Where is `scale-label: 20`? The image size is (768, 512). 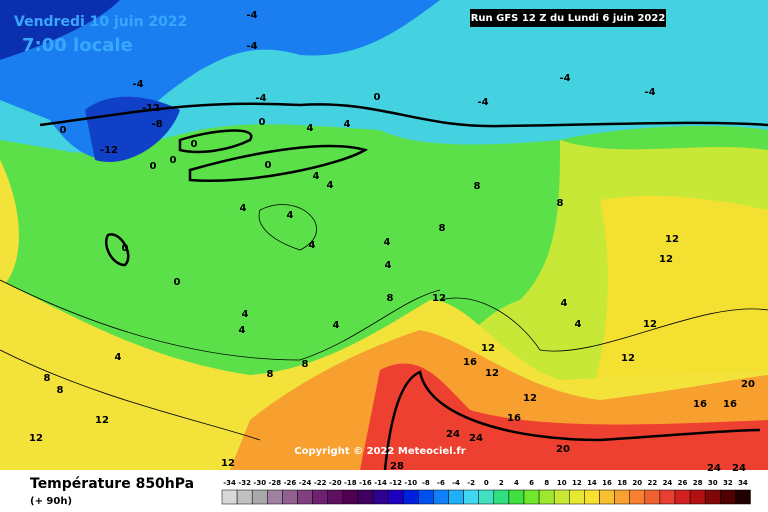
scale-label: 20 is located at coordinates (637, 483).